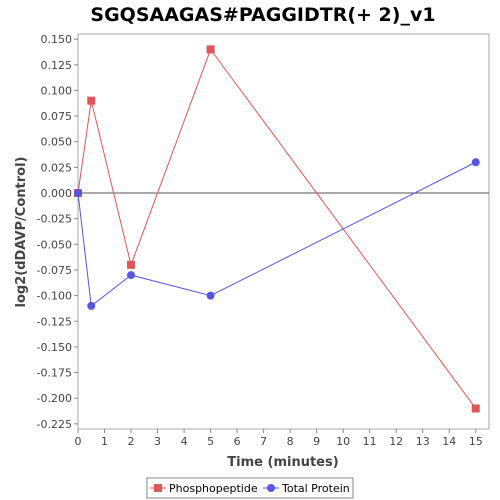  Describe the element at coordinates (78, 441) in the screenshot. I see `x-tick-label: 0` at that location.